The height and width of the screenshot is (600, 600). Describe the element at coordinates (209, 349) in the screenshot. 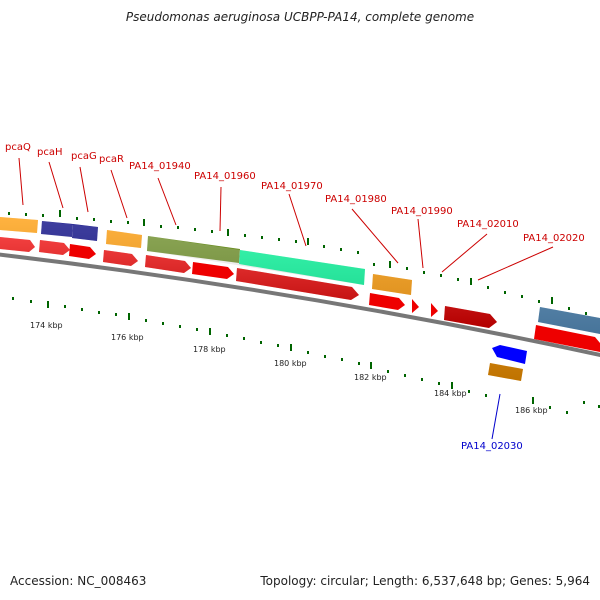

I see `scale-label: 178 kbp` at that location.